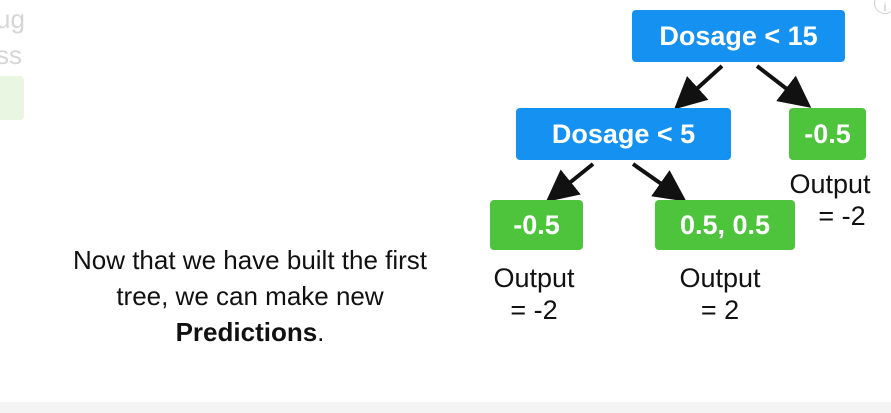 The width and height of the screenshot is (891, 413). Describe the element at coordinates (623, 134) in the screenshot. I see `inner-decision-node: Dosage < 5` at that location.